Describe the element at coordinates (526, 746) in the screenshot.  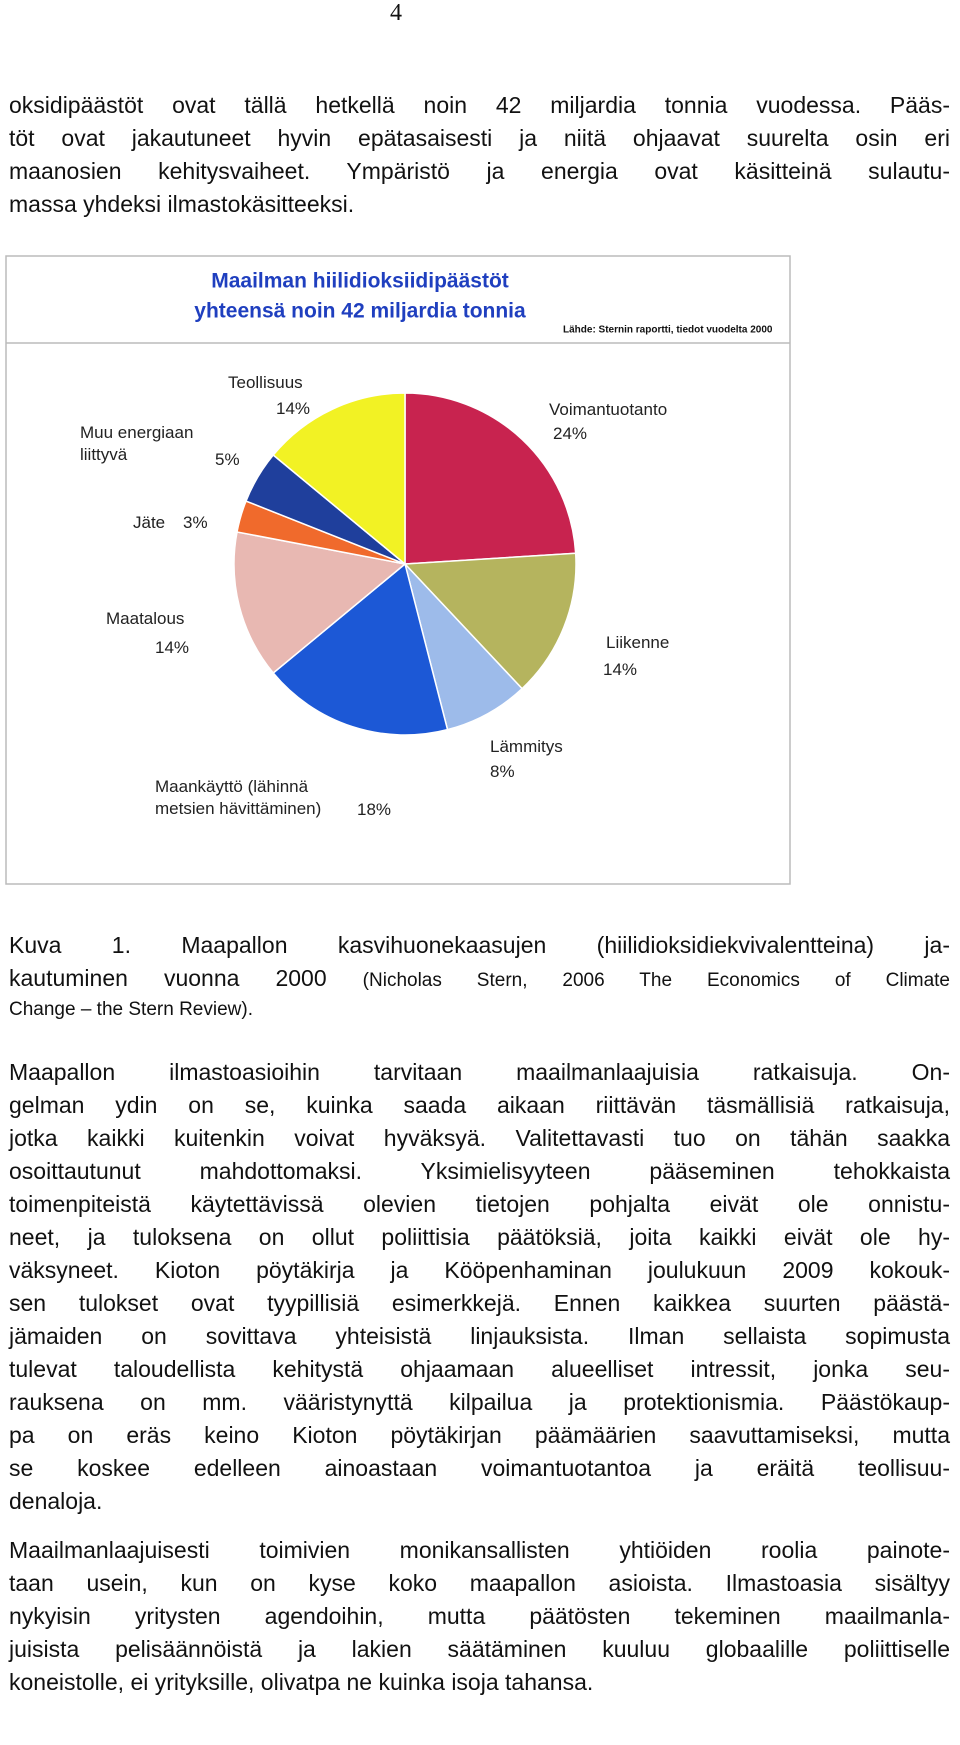
I see `slice-label: Lämmitys` at that location.